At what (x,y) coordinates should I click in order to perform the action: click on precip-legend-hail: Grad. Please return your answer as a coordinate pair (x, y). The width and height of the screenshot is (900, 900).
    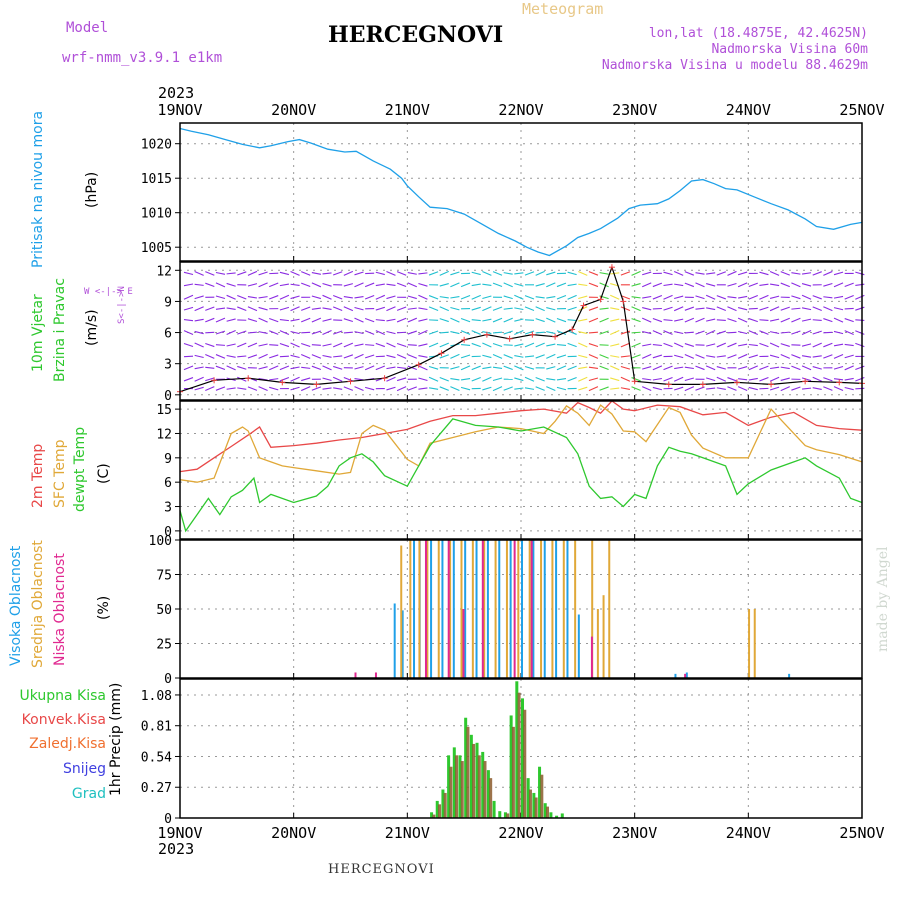
    Looking at the image, I should click on (88, 794).